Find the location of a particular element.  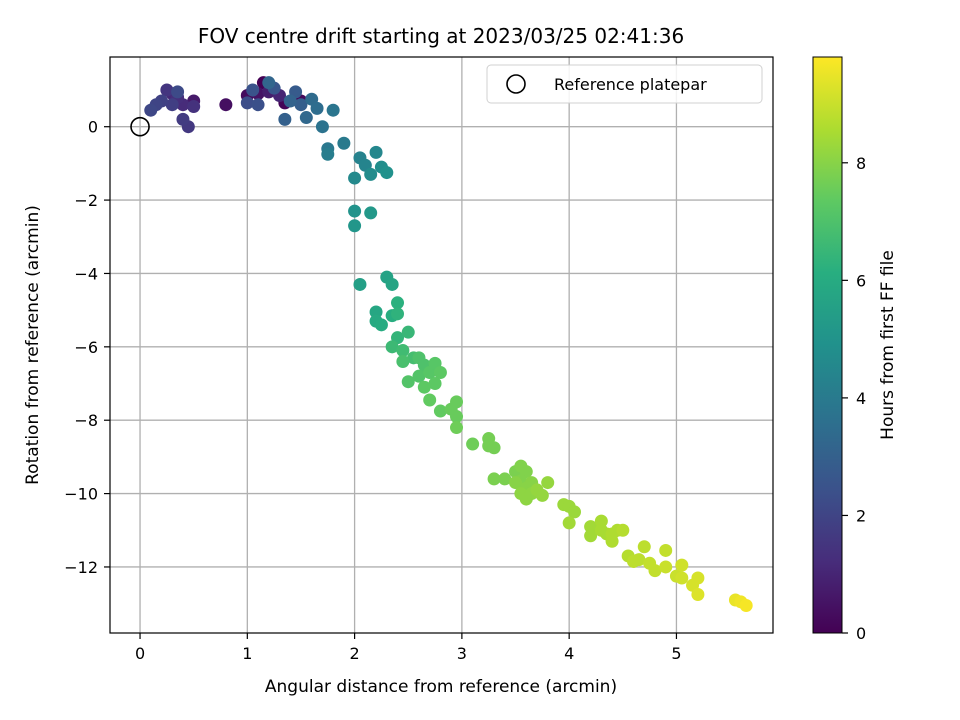

legend-marker-reference is located at coordinates (516, 84).